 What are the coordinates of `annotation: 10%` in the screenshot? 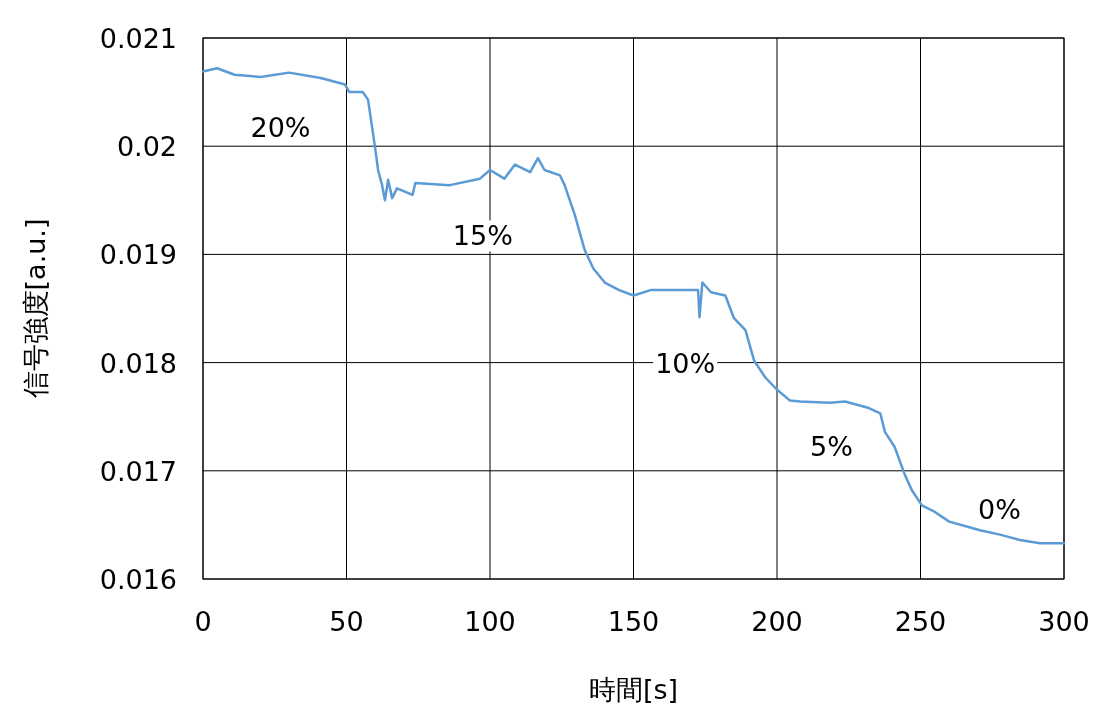 It's located at (685, 363).